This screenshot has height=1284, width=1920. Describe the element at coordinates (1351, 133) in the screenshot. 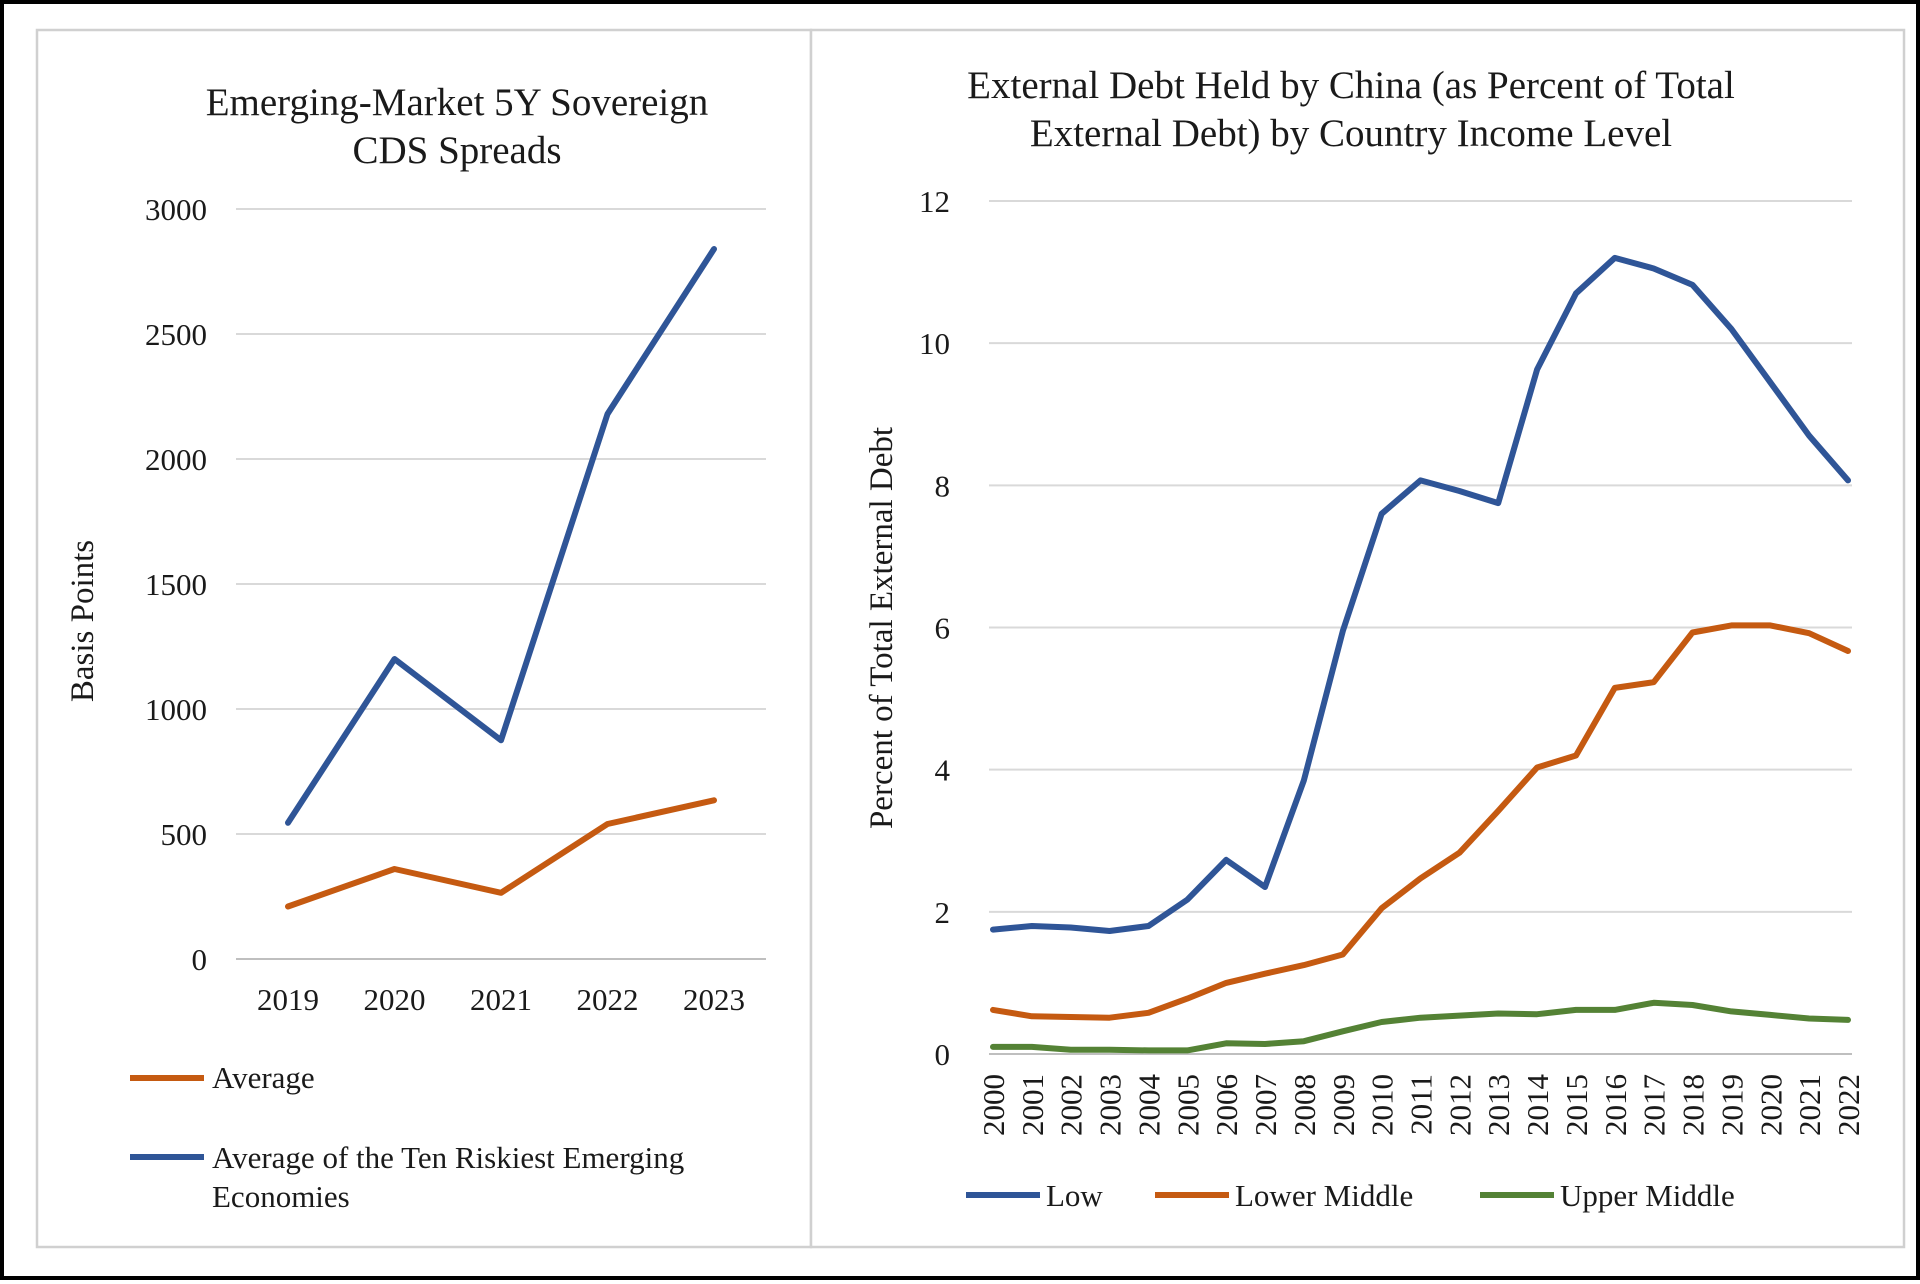

I see `right-chart-title-line-2: External Debt) by Country Income Level` at that location.